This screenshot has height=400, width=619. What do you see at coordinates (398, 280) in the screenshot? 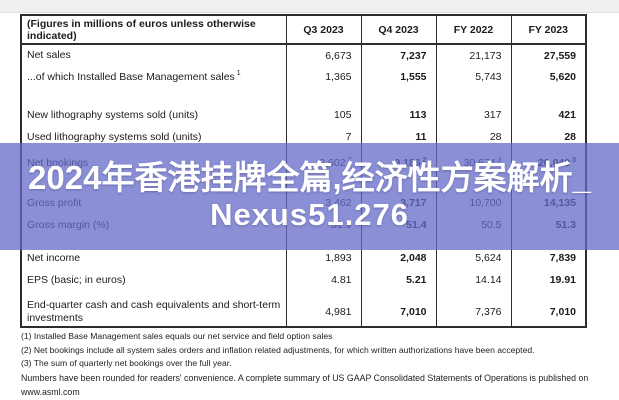
I see `cell-value: 5.21` at bounding box center [398, 280].